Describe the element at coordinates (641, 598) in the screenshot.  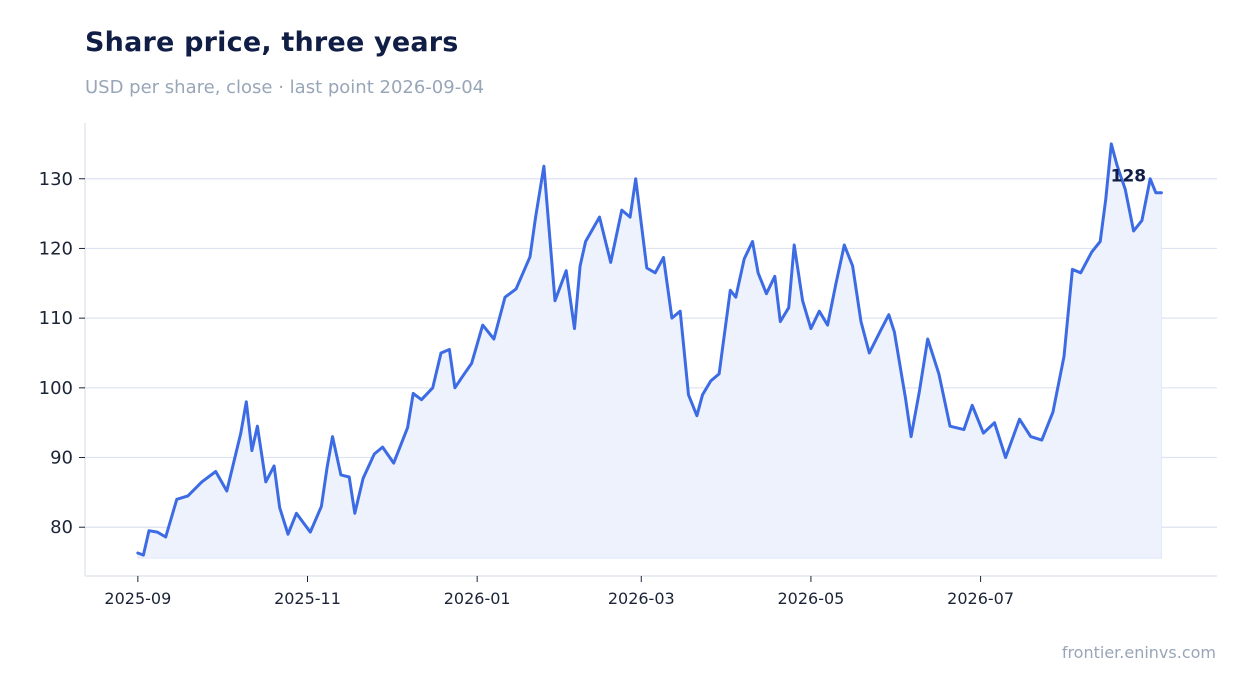
I see `x-tick-label: 2026-03` at that location.